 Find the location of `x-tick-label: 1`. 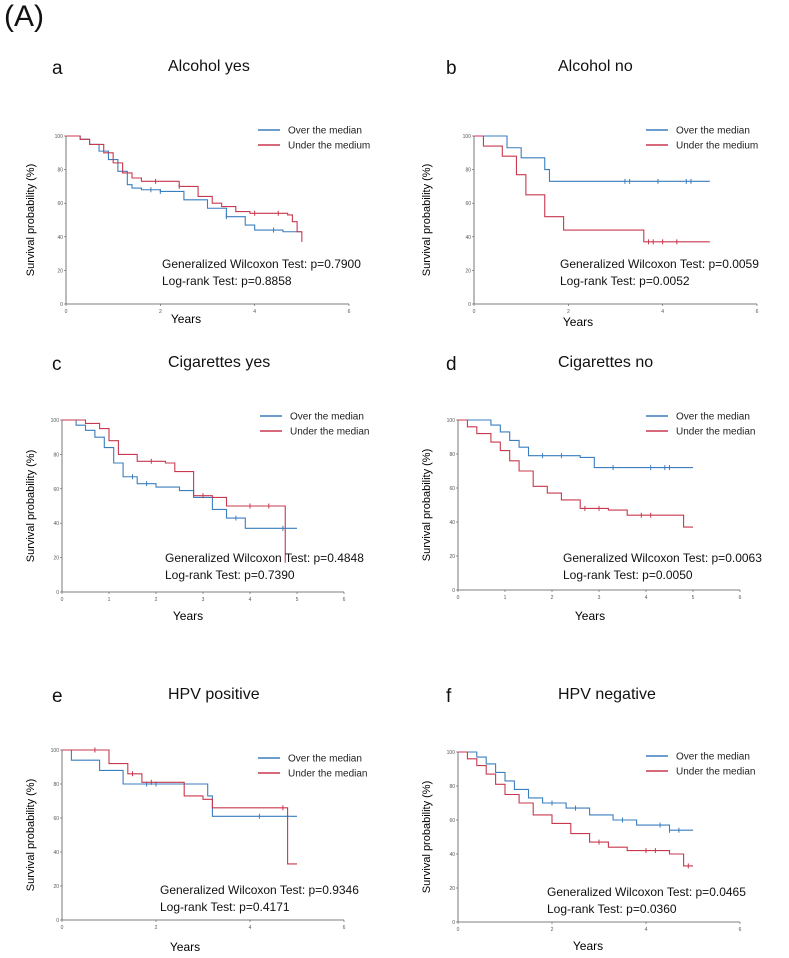

x-tick-label: 1 is located at coordinates (109, 600).